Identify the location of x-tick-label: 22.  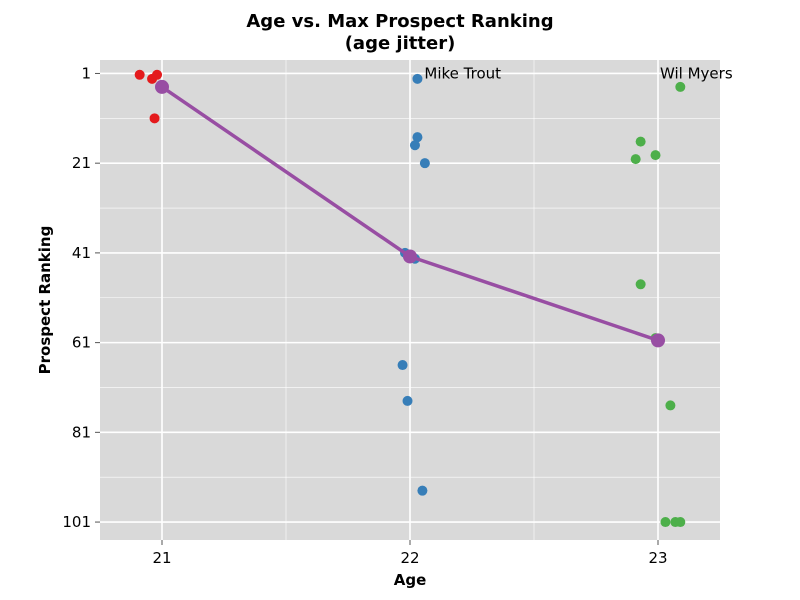
(409, 558).